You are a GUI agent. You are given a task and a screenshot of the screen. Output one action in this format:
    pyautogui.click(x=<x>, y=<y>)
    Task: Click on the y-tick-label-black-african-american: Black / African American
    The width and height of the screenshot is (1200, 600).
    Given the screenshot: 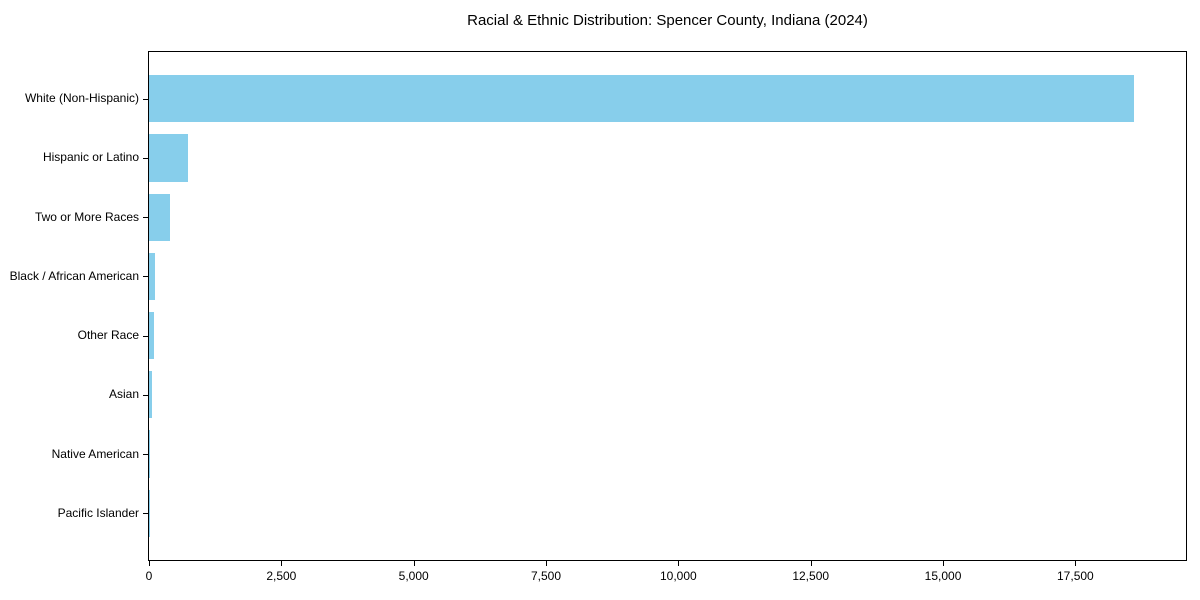 What is the action you would take?
    pyautogui.click(x=74, y=275)
    